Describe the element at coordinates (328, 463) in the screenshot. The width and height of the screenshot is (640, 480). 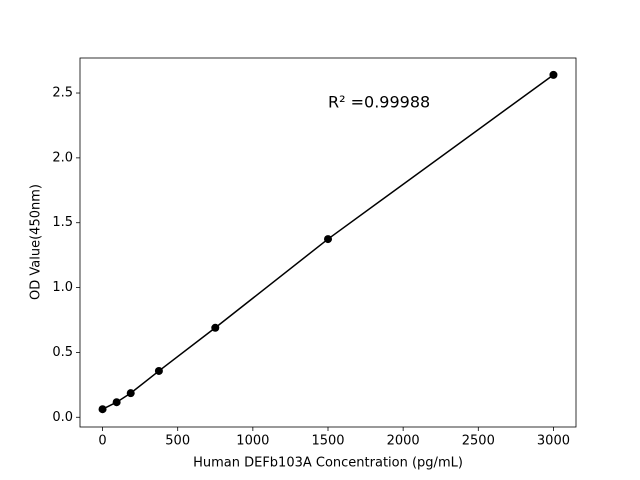
I see `x-axis-label: Human DEFb103A Concentration (pg/mL)` at that location.